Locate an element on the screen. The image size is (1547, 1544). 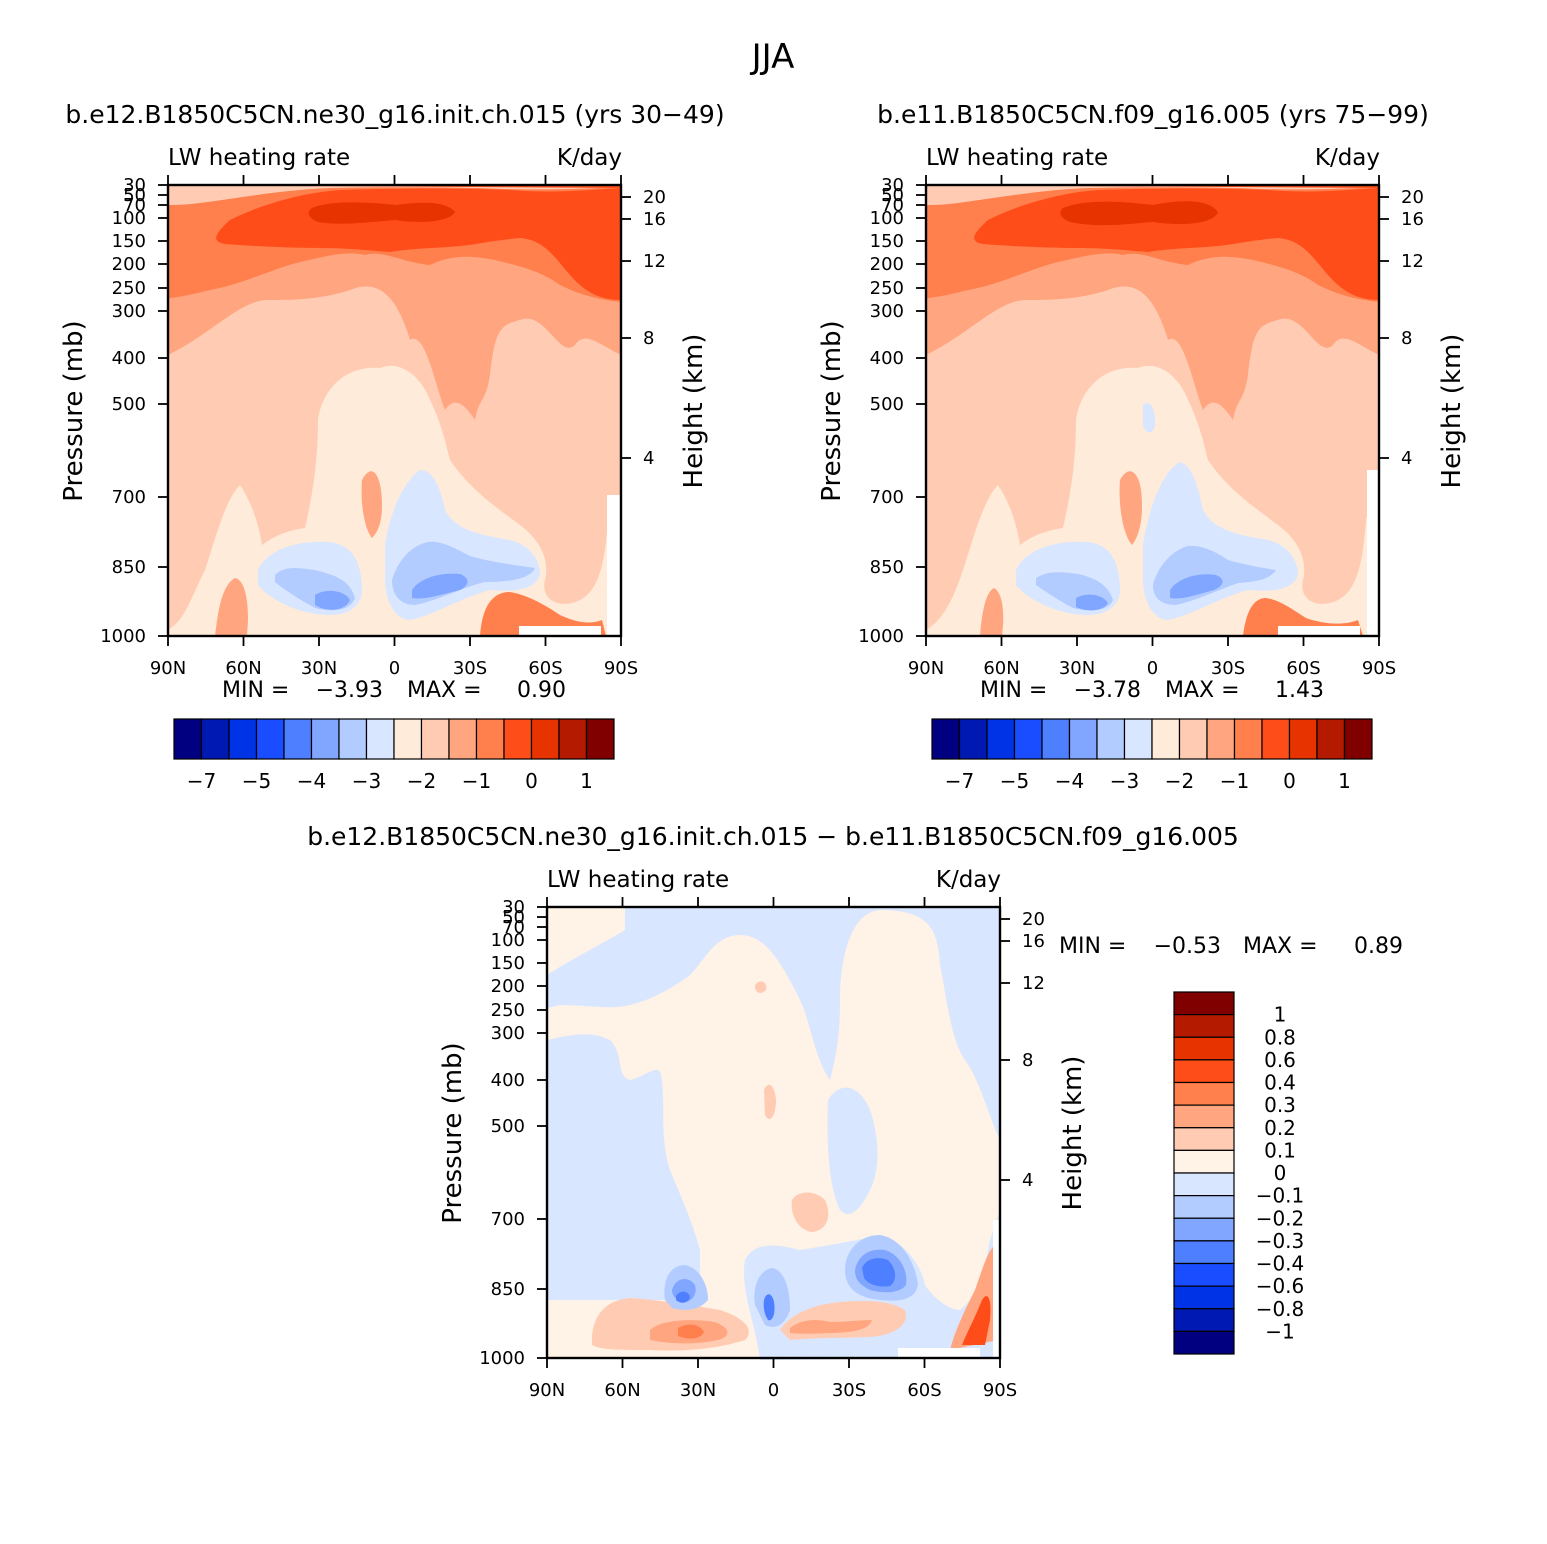
case1-region-lowlevel-warm-north is located at coordinates (231, 607).